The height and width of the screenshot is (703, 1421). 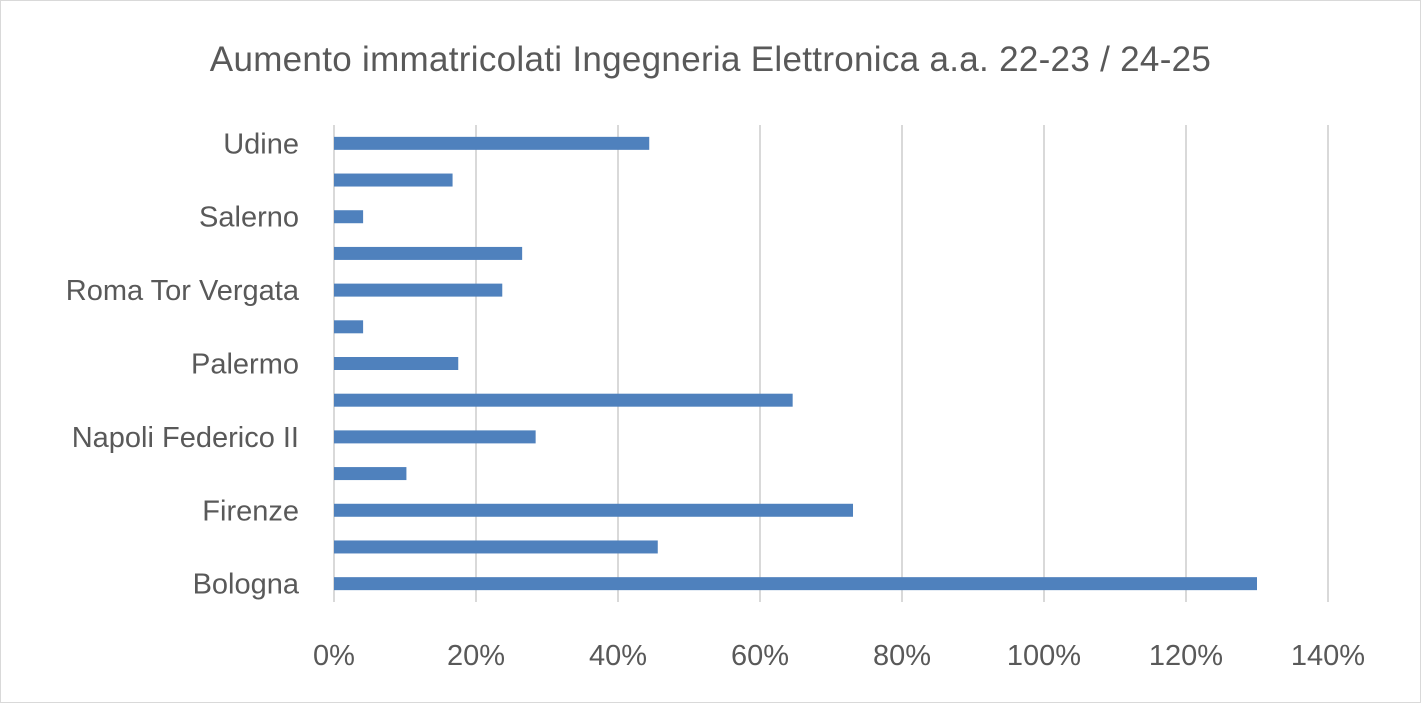 I want to click on category-label-4: Napoli Federico II, so click(x=185, y=438).